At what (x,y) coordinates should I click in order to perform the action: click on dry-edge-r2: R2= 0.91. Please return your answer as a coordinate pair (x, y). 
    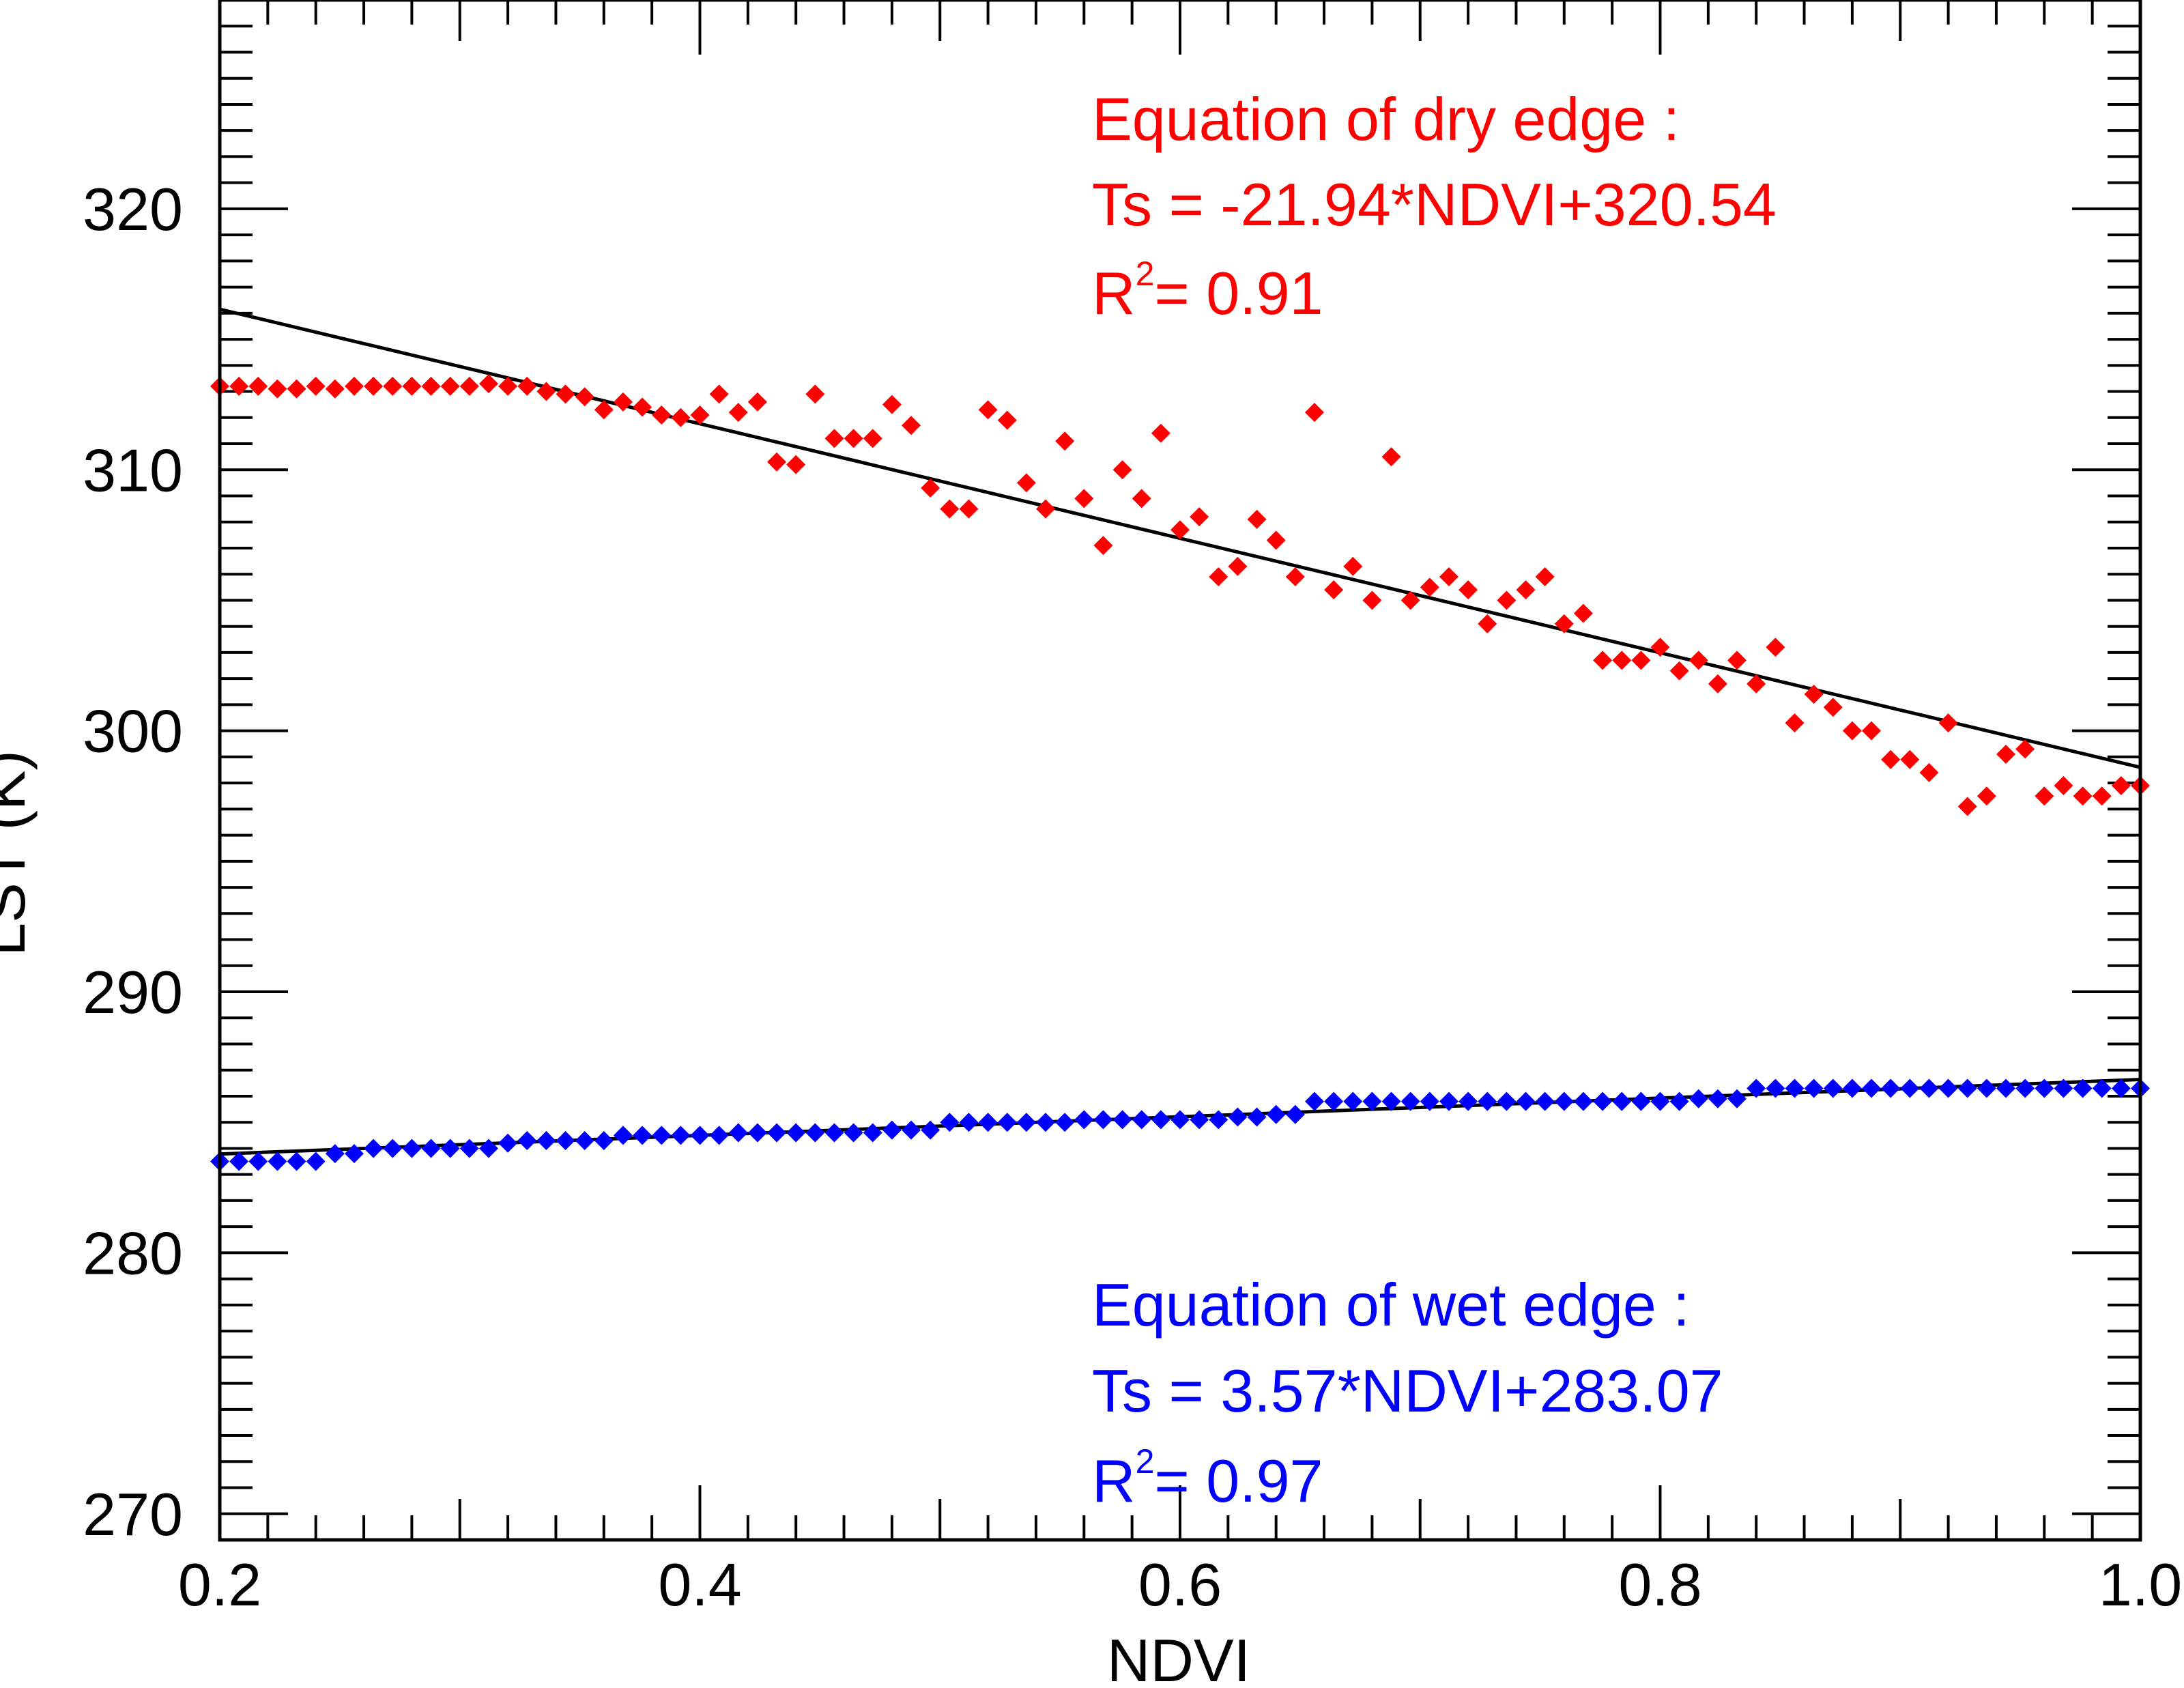
    Looking at the image, I should click on (1207, 291).